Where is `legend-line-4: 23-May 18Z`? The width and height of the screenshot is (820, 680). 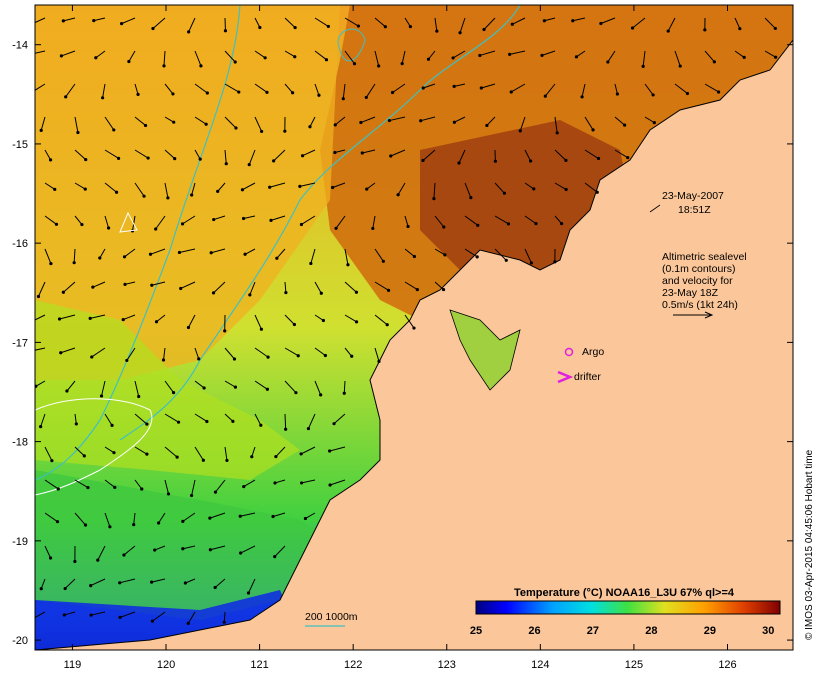 legend-line-4: 23-May 18Z is located at coordinates (690, 293).